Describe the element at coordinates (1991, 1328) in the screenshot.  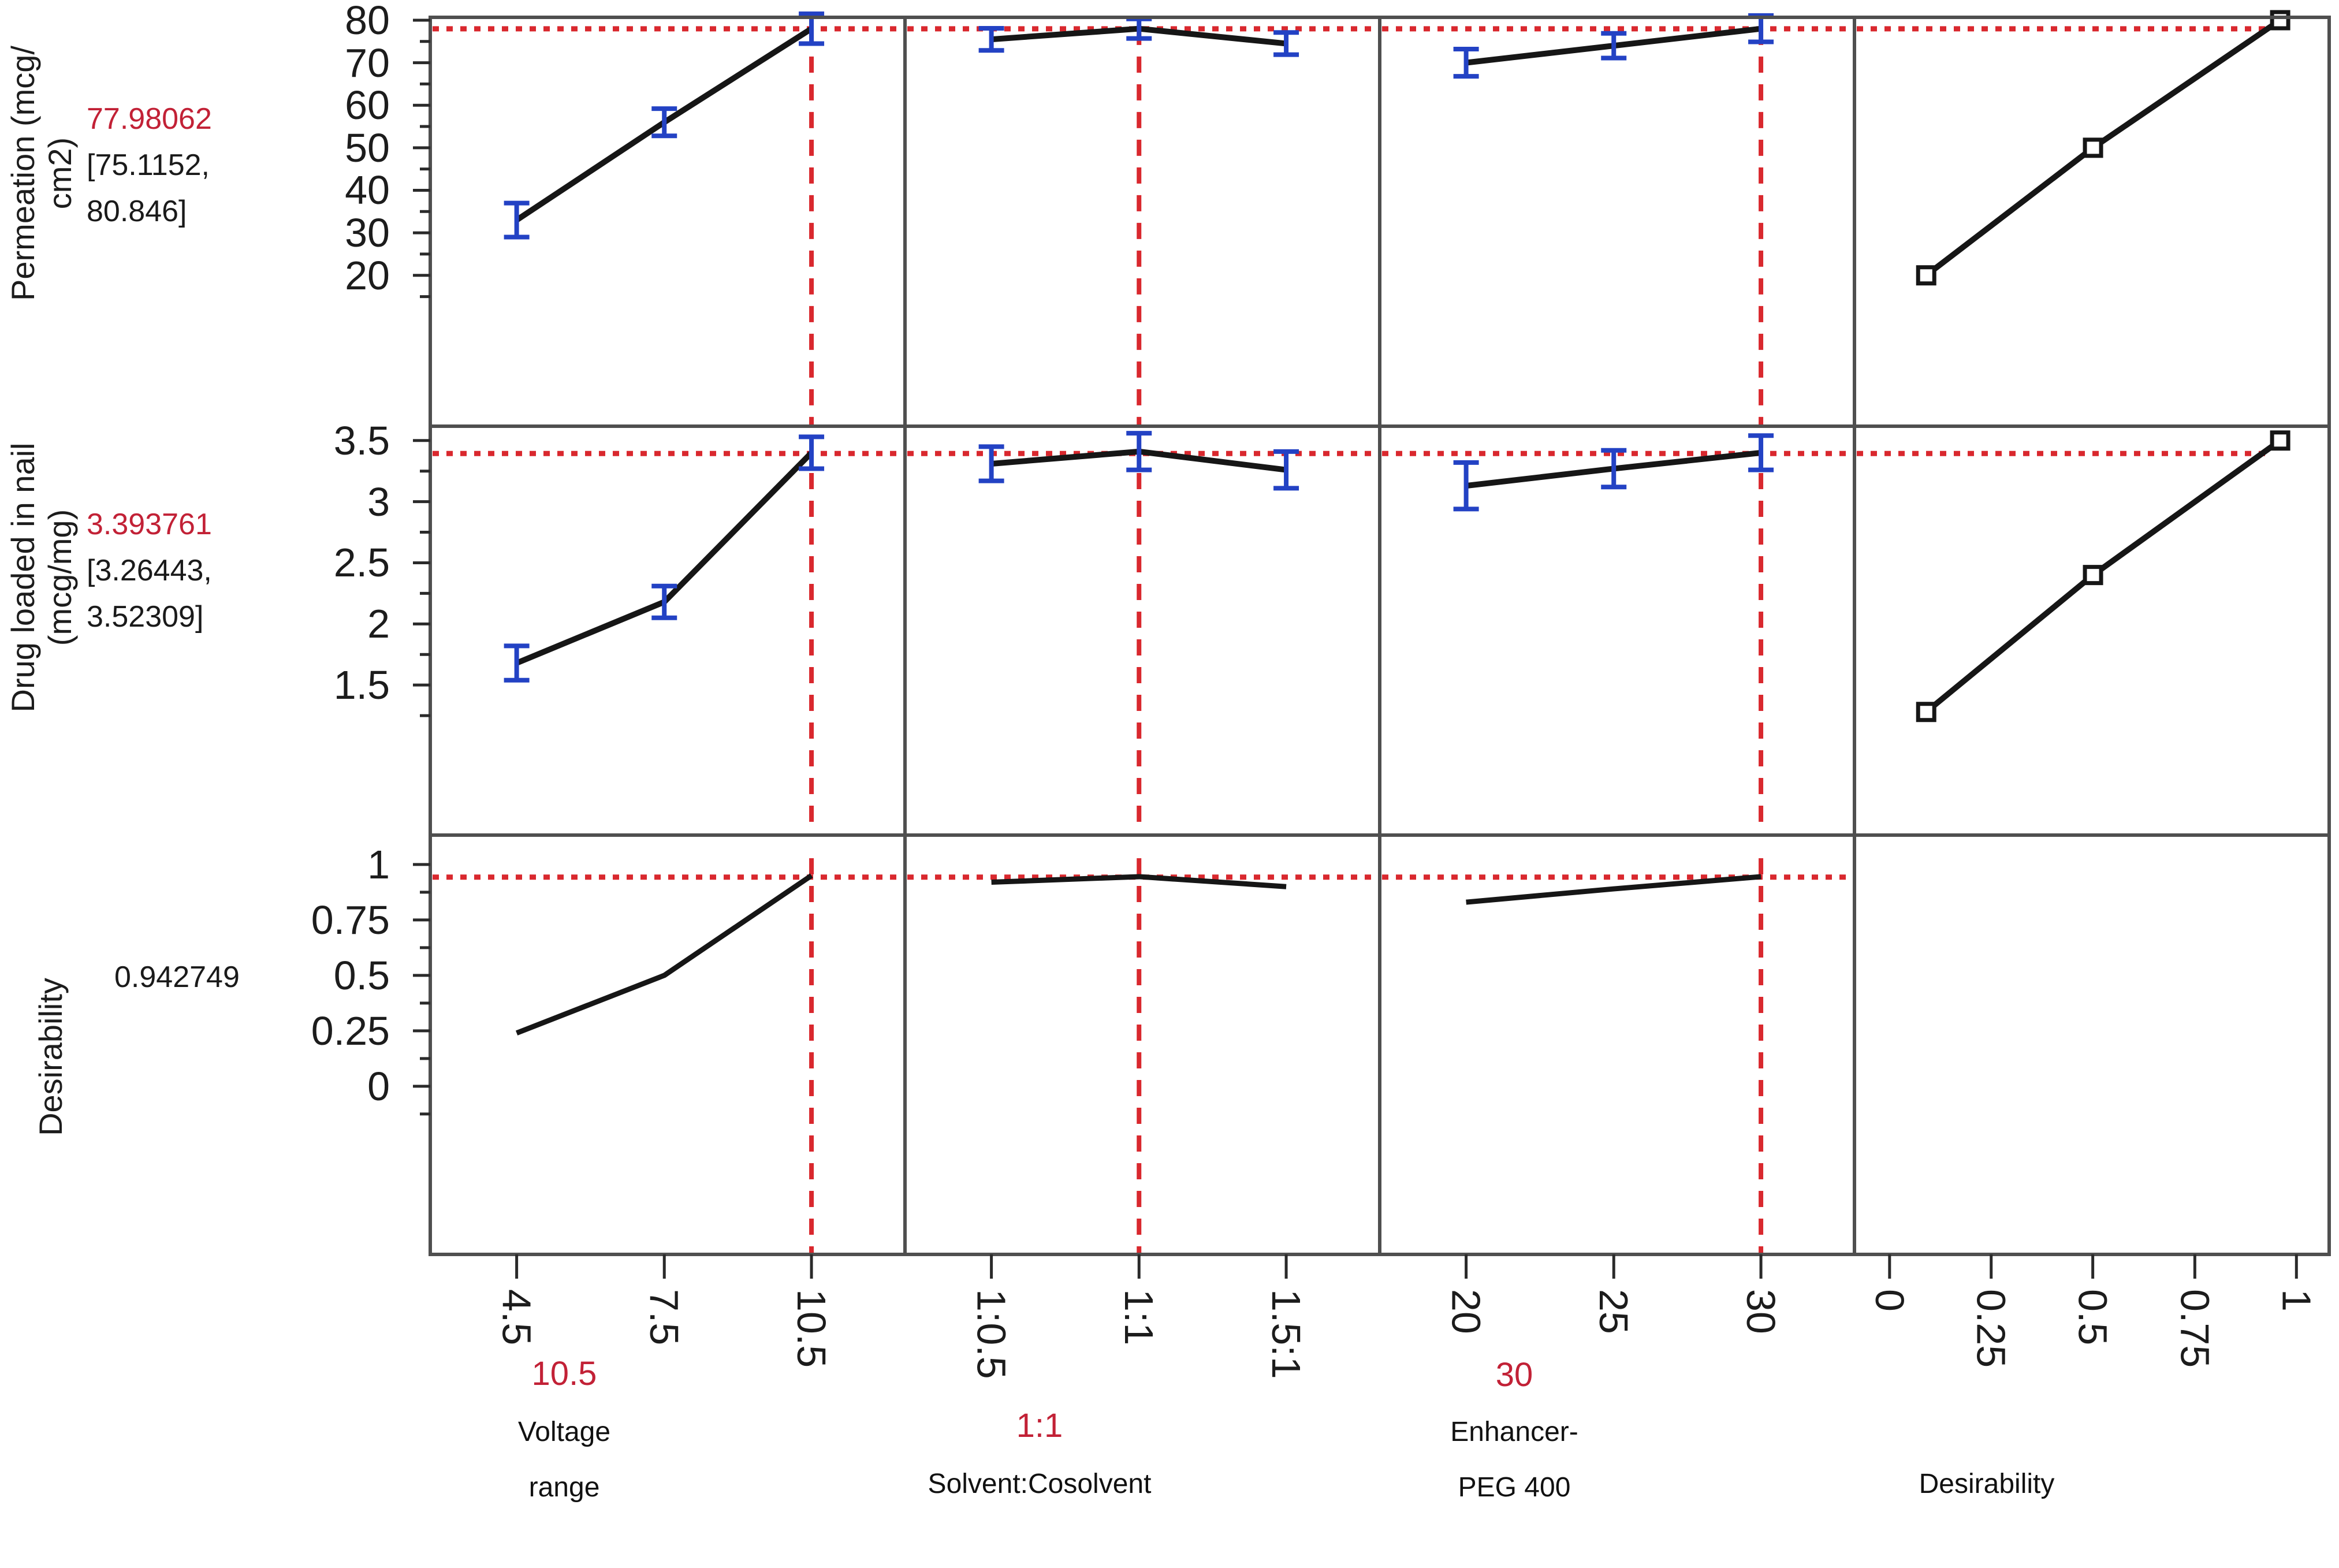
I see `x-tick-label: 0.25` at that location.